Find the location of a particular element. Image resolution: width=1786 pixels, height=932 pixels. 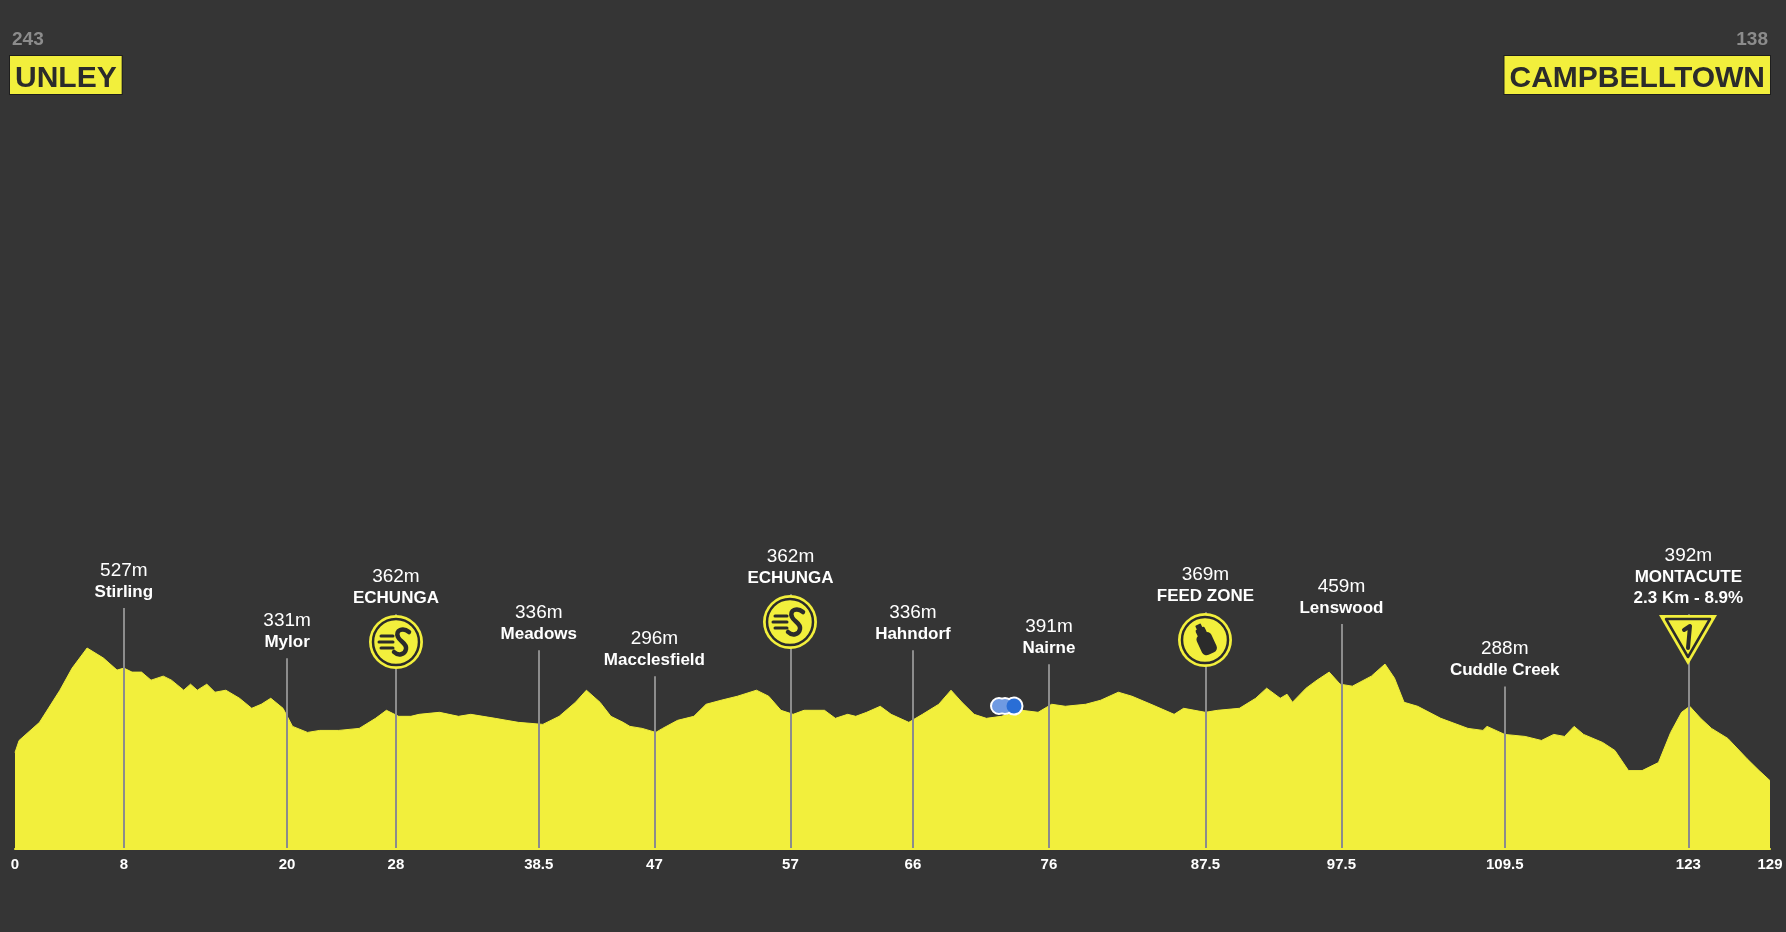

x-tick-label: 47 is located at coordinates (654, 863).